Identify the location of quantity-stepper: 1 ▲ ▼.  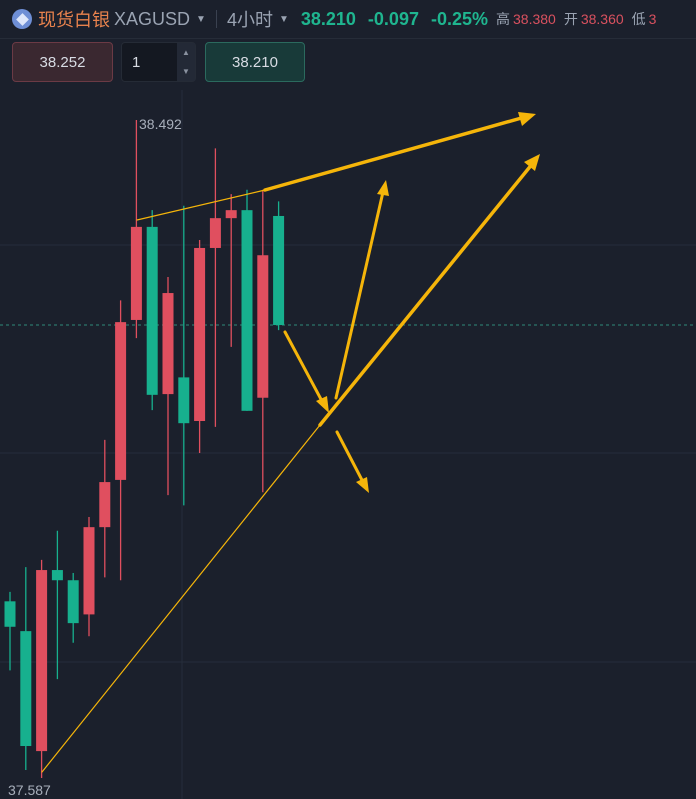
(158, 62).